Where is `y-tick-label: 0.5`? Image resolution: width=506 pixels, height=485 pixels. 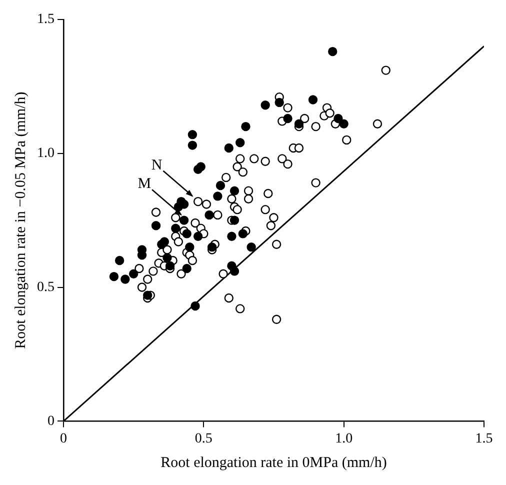
y-tick-label: 0.5 is located at coordinates (45, 287).